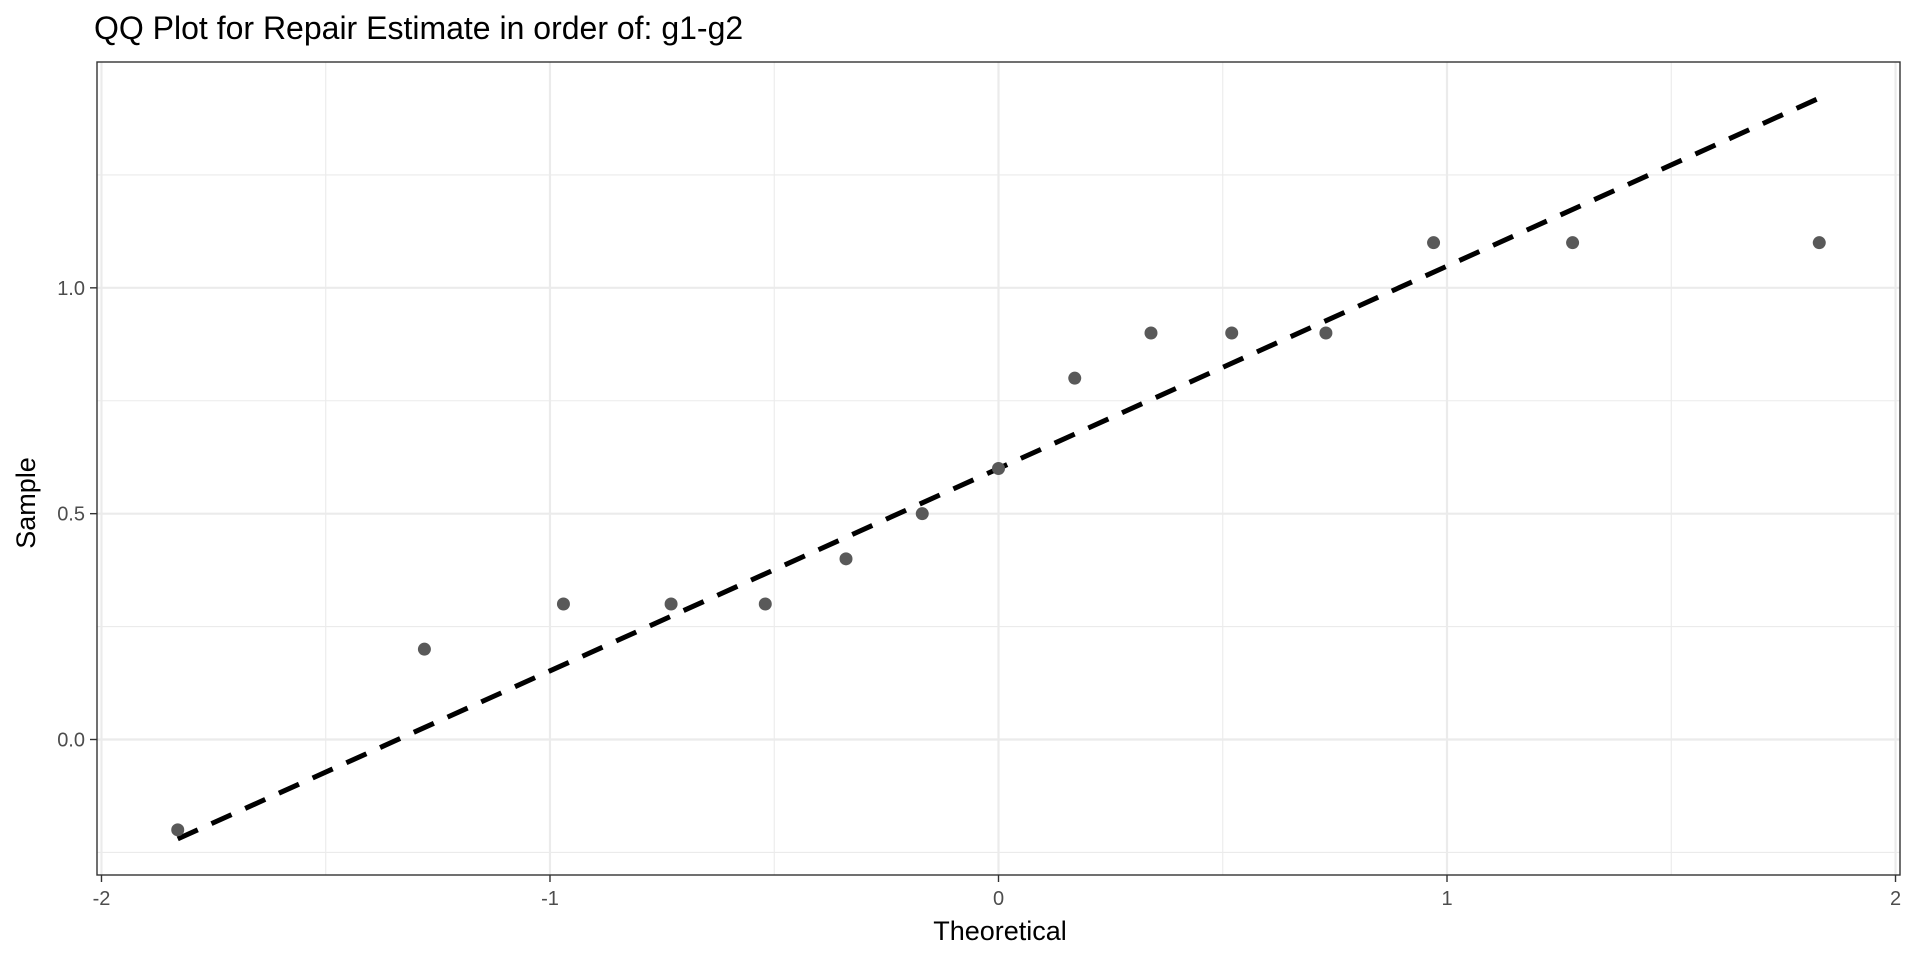  I want to click on y-tick-label: 0.5, so click(71, 515).